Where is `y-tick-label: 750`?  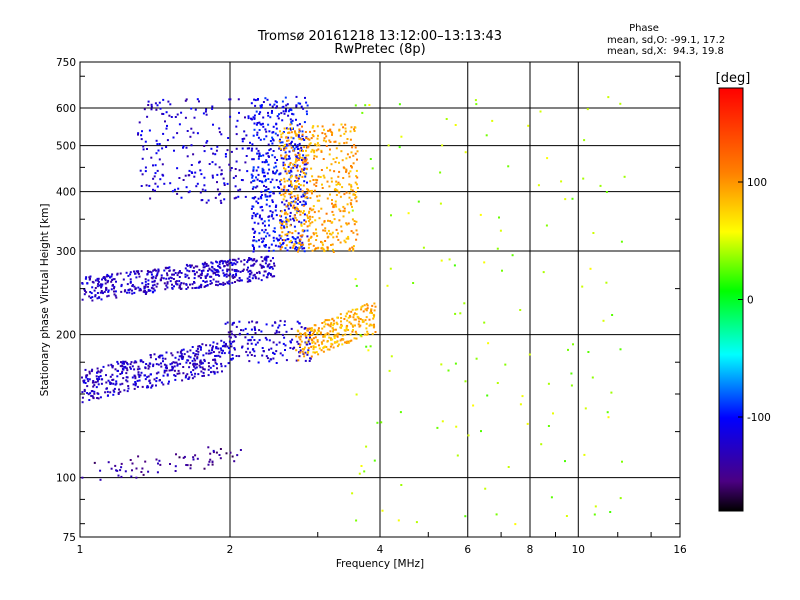 y-tick-label: 750 is located at coordinates (66, 63).